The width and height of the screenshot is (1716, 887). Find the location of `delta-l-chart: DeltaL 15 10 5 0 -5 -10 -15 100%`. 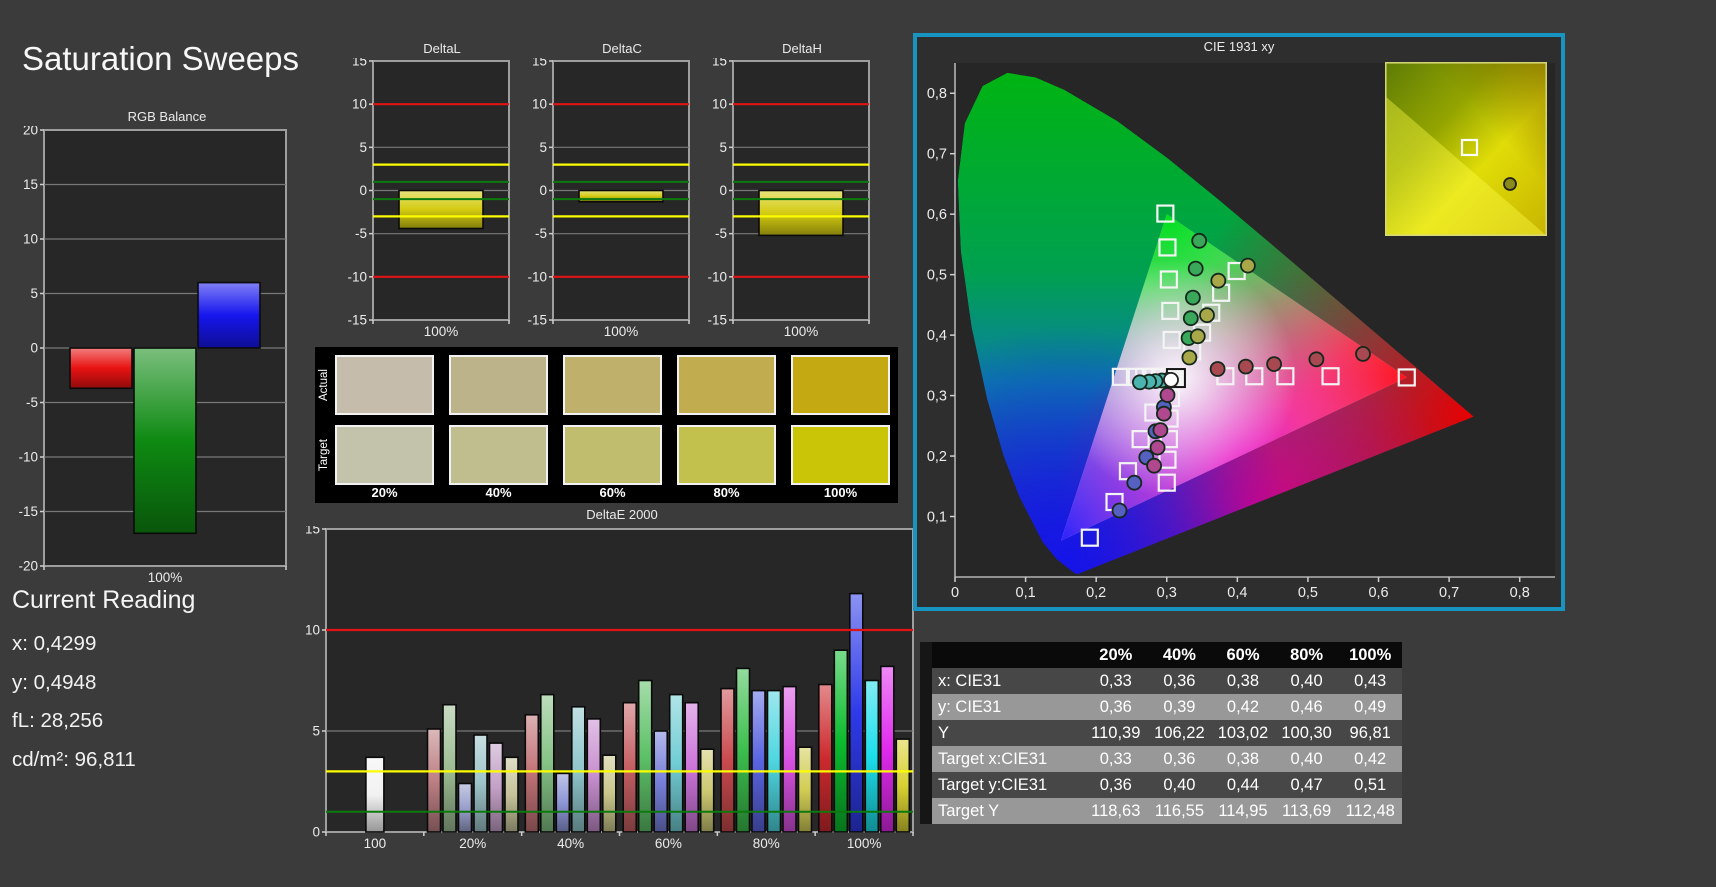

delta-l-chart: DeltaL 15 10 5 0 -5 -10 -15 100% is located at coordinates (427, 193).